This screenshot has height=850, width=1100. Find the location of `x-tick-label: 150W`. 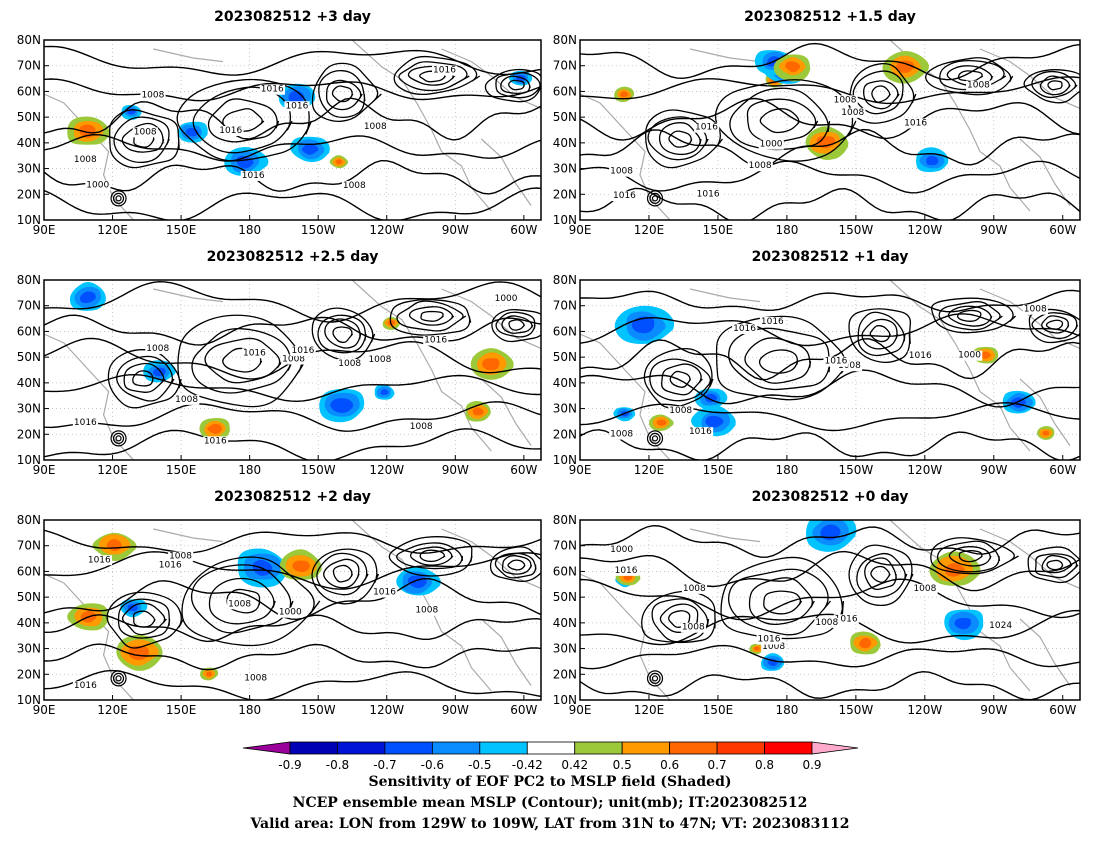

x-tick-label: 150W is located at coordinates (855, 230).